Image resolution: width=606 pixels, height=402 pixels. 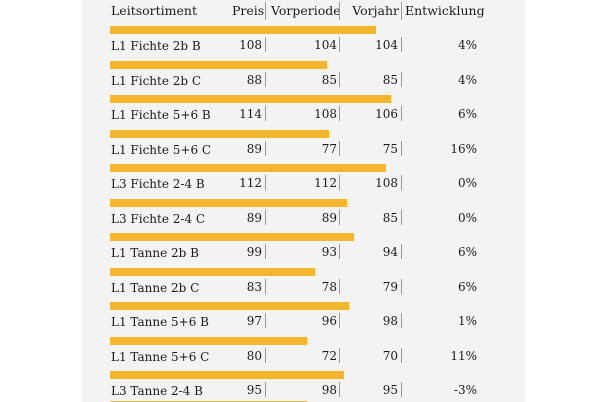 I want to click on trend-cell: 11%, so click(x=463, y=355).